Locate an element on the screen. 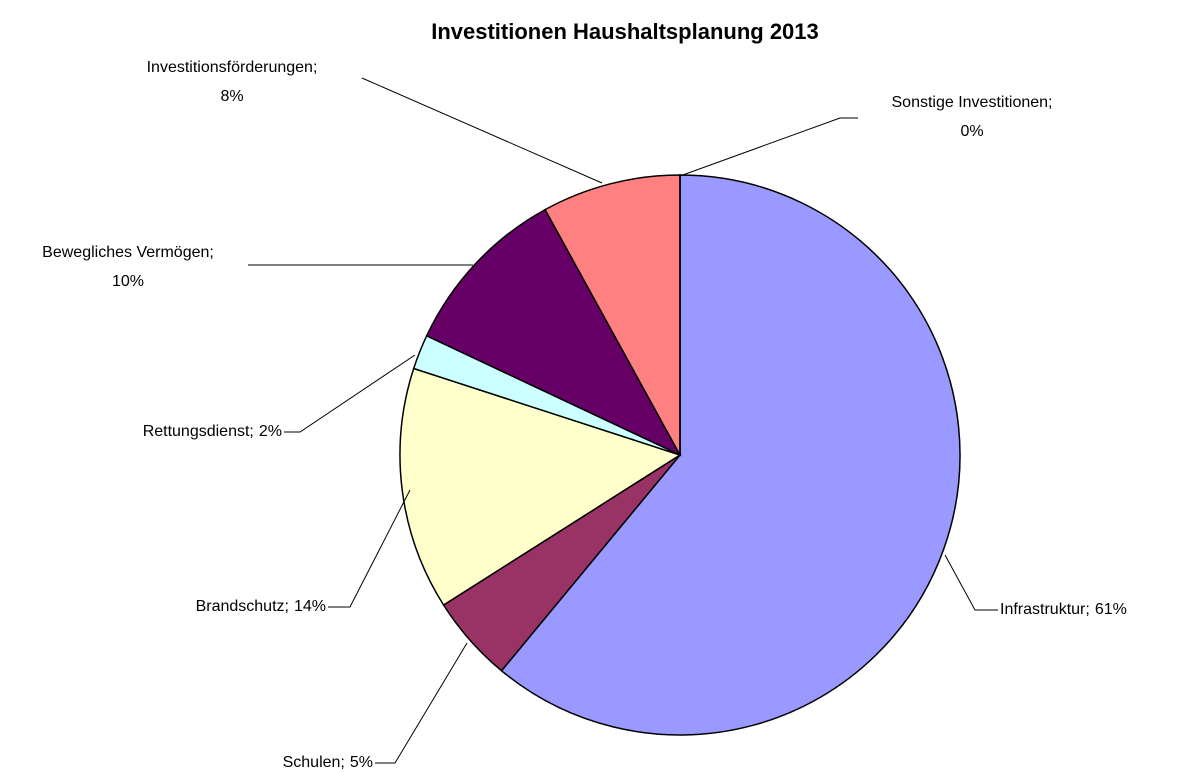  slice-label-name: Brandschutz; is located at coordinates (242, 606).